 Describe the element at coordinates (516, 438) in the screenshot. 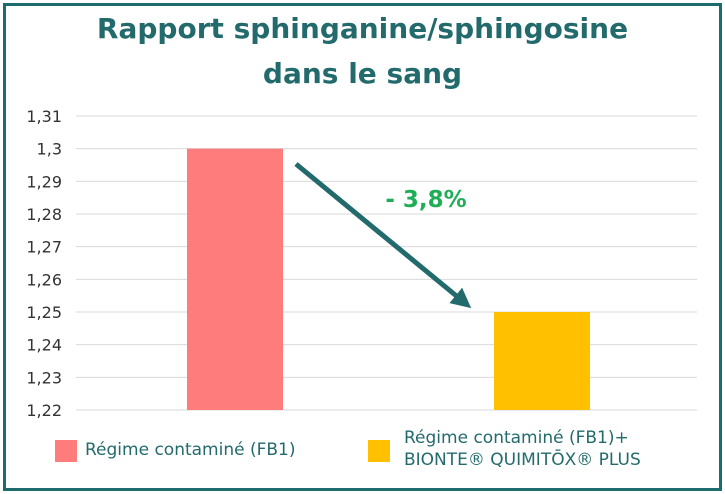

I see `legend-label-2-line-1: Régime contaminé (FB1)+` at that location.